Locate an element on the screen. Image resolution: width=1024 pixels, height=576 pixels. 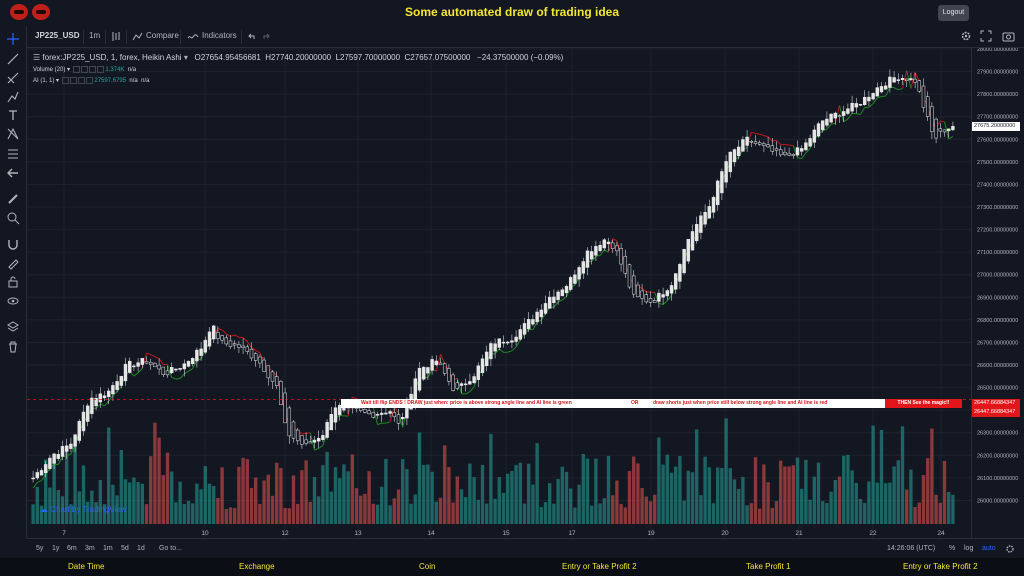
x-tick-label: 20 is located at coordinates (725, 533).